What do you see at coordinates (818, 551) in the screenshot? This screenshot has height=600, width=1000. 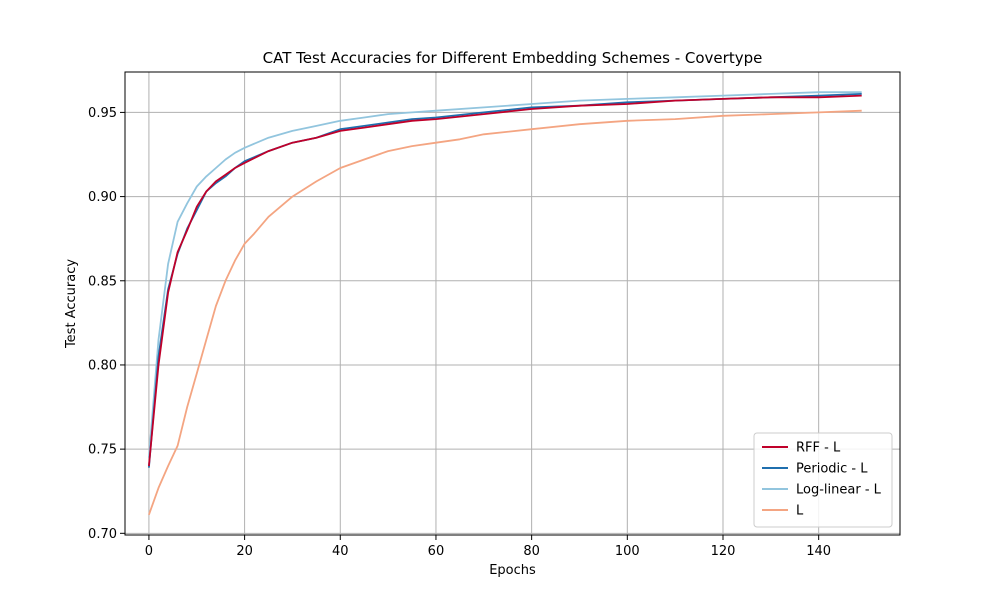 I see `x-tick-label: 140` at bounding box center [818, 551].